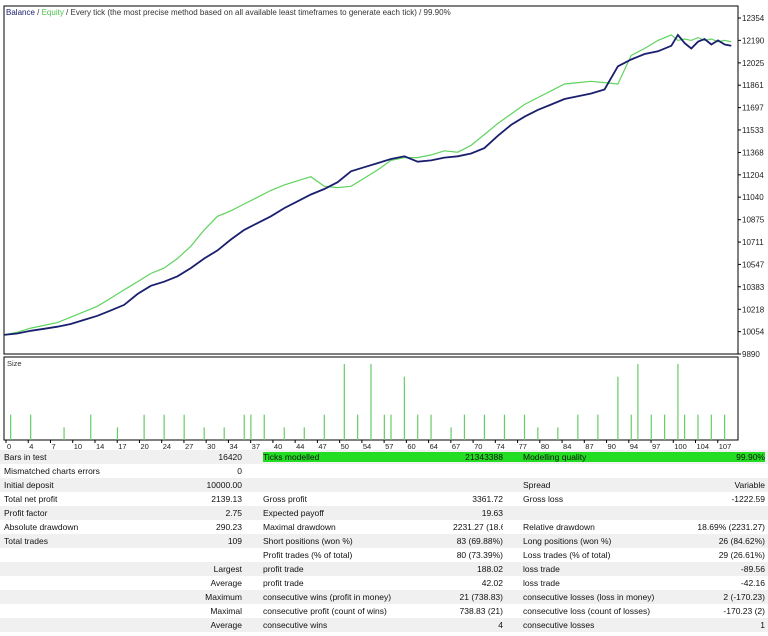 This screenshot has width=768, height=636. Describe the element at coordinates (479, 555) in the screenshot. I see `report-cell: 80 (73.39%)` at that location.